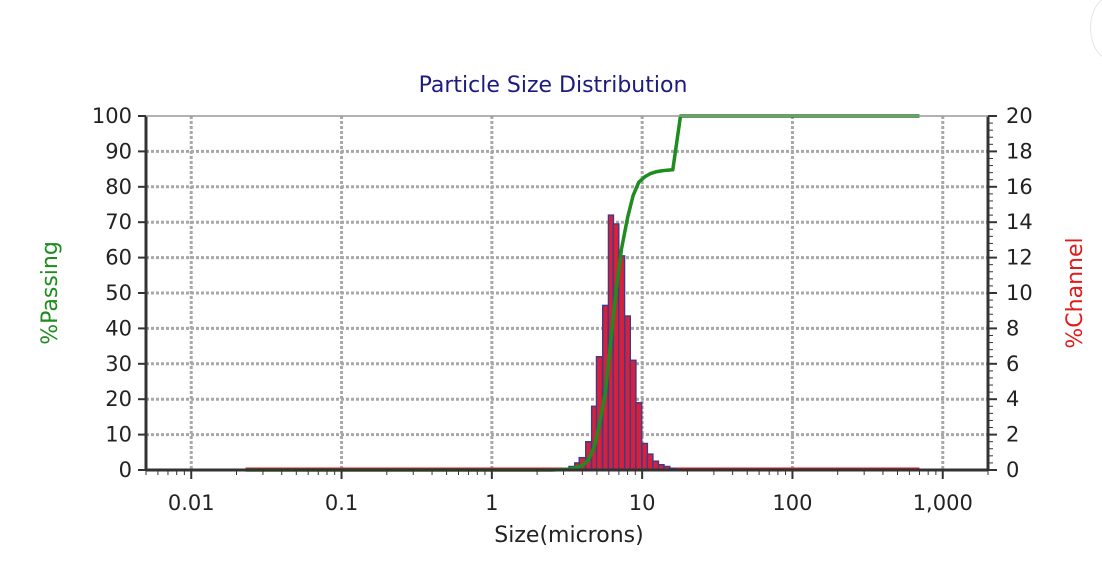 This screenshot has width=1102, height=578. What do you see at coordinates (1075, 292) in the screenshot?
I see `right-axis-label: %Channel` at bounding box center [1075, 292].